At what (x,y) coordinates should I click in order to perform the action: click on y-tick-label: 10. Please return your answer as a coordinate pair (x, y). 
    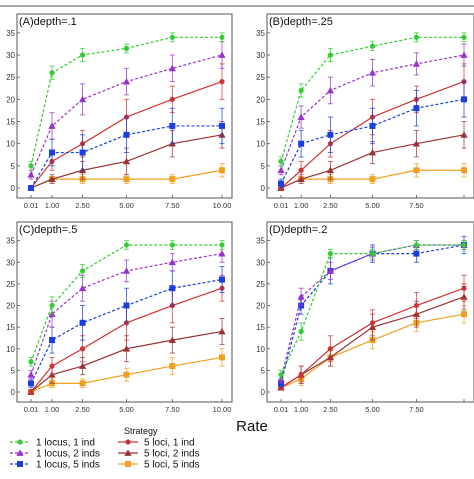
    Looking at the image, I should click on (10, 349).